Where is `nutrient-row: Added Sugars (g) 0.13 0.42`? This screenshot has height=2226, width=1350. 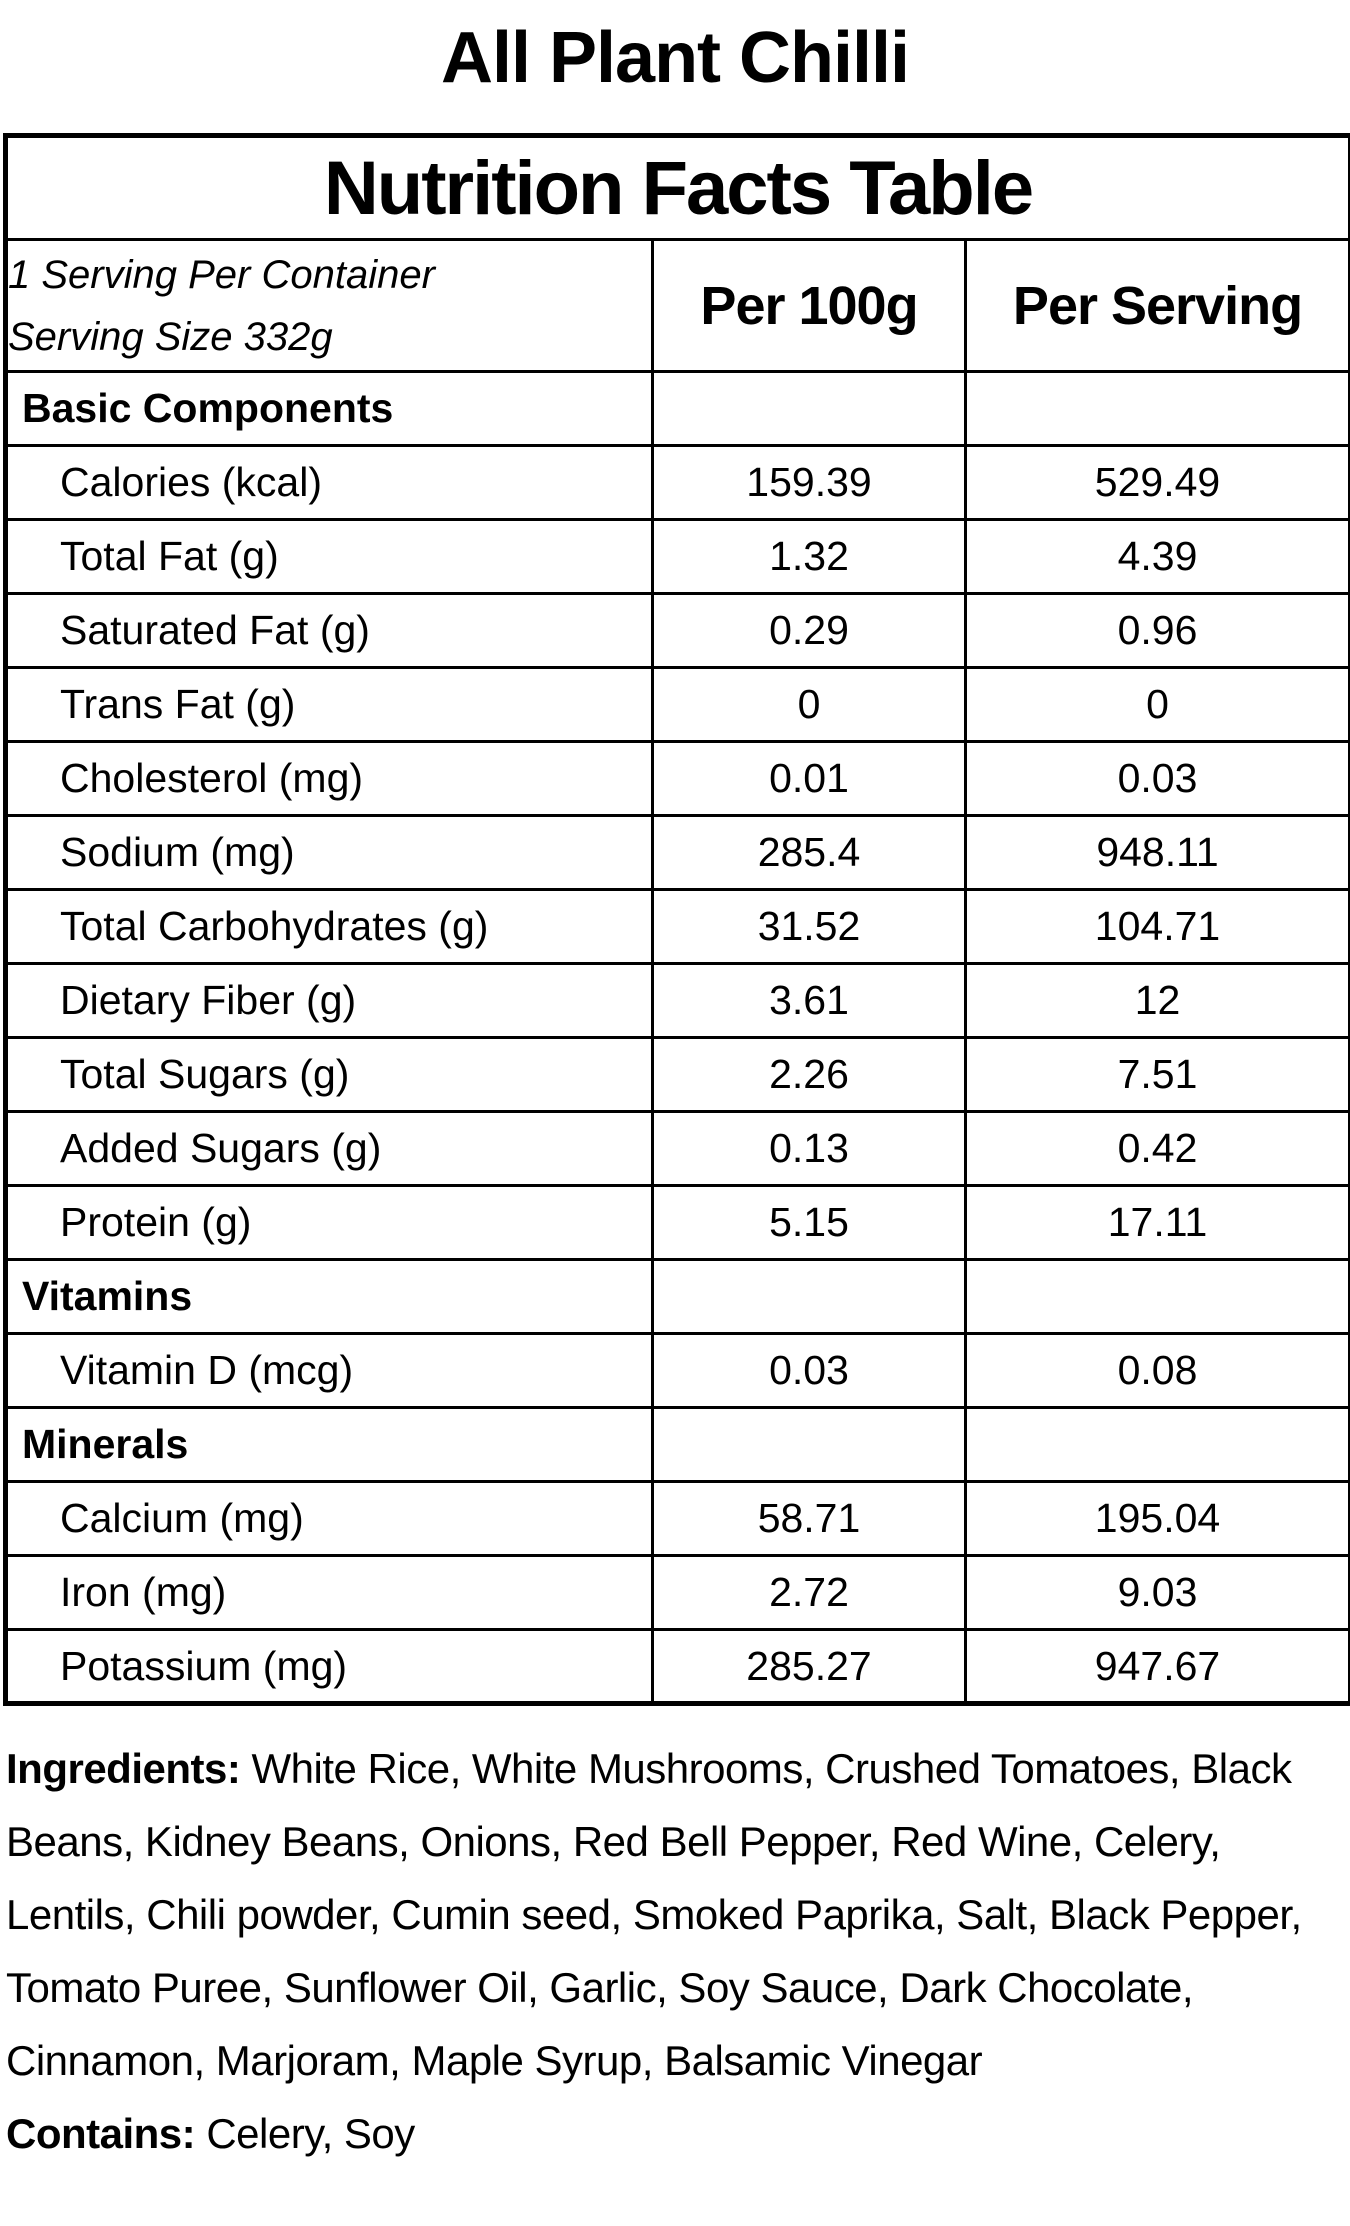
nutrient-row: Added Sugars (g) 0.13 0.42 is located at coordinates (677, 1148).